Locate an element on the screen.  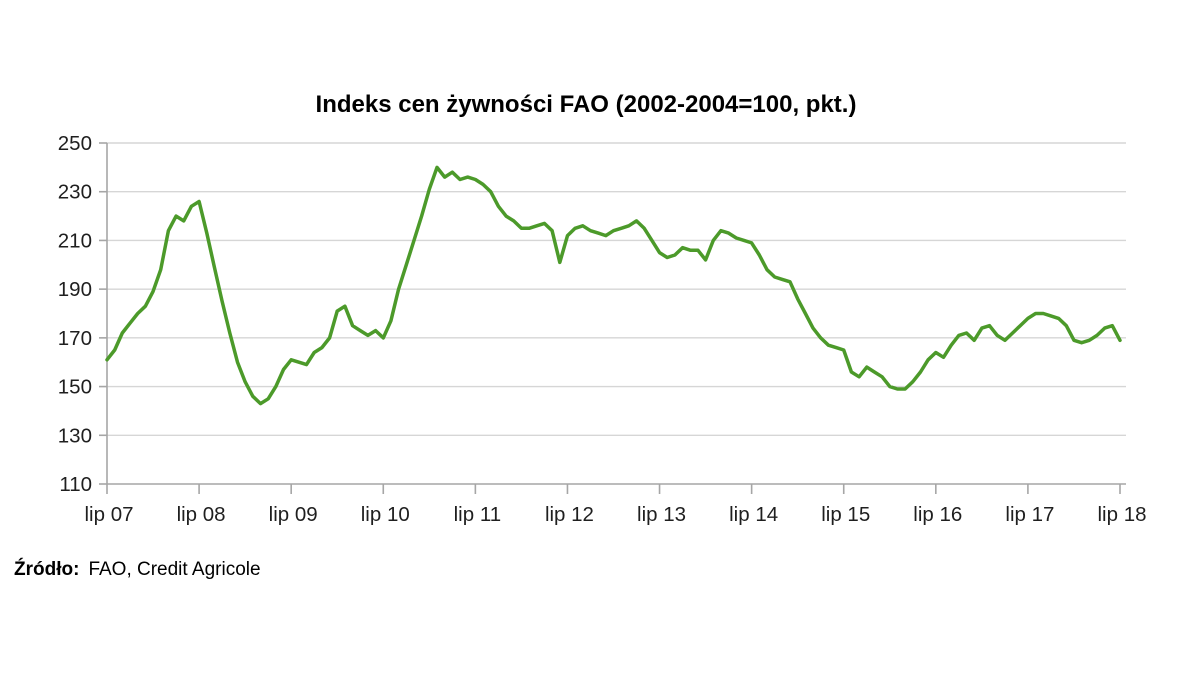
y-tick-label: 230 is located at coordinates (75, 192).